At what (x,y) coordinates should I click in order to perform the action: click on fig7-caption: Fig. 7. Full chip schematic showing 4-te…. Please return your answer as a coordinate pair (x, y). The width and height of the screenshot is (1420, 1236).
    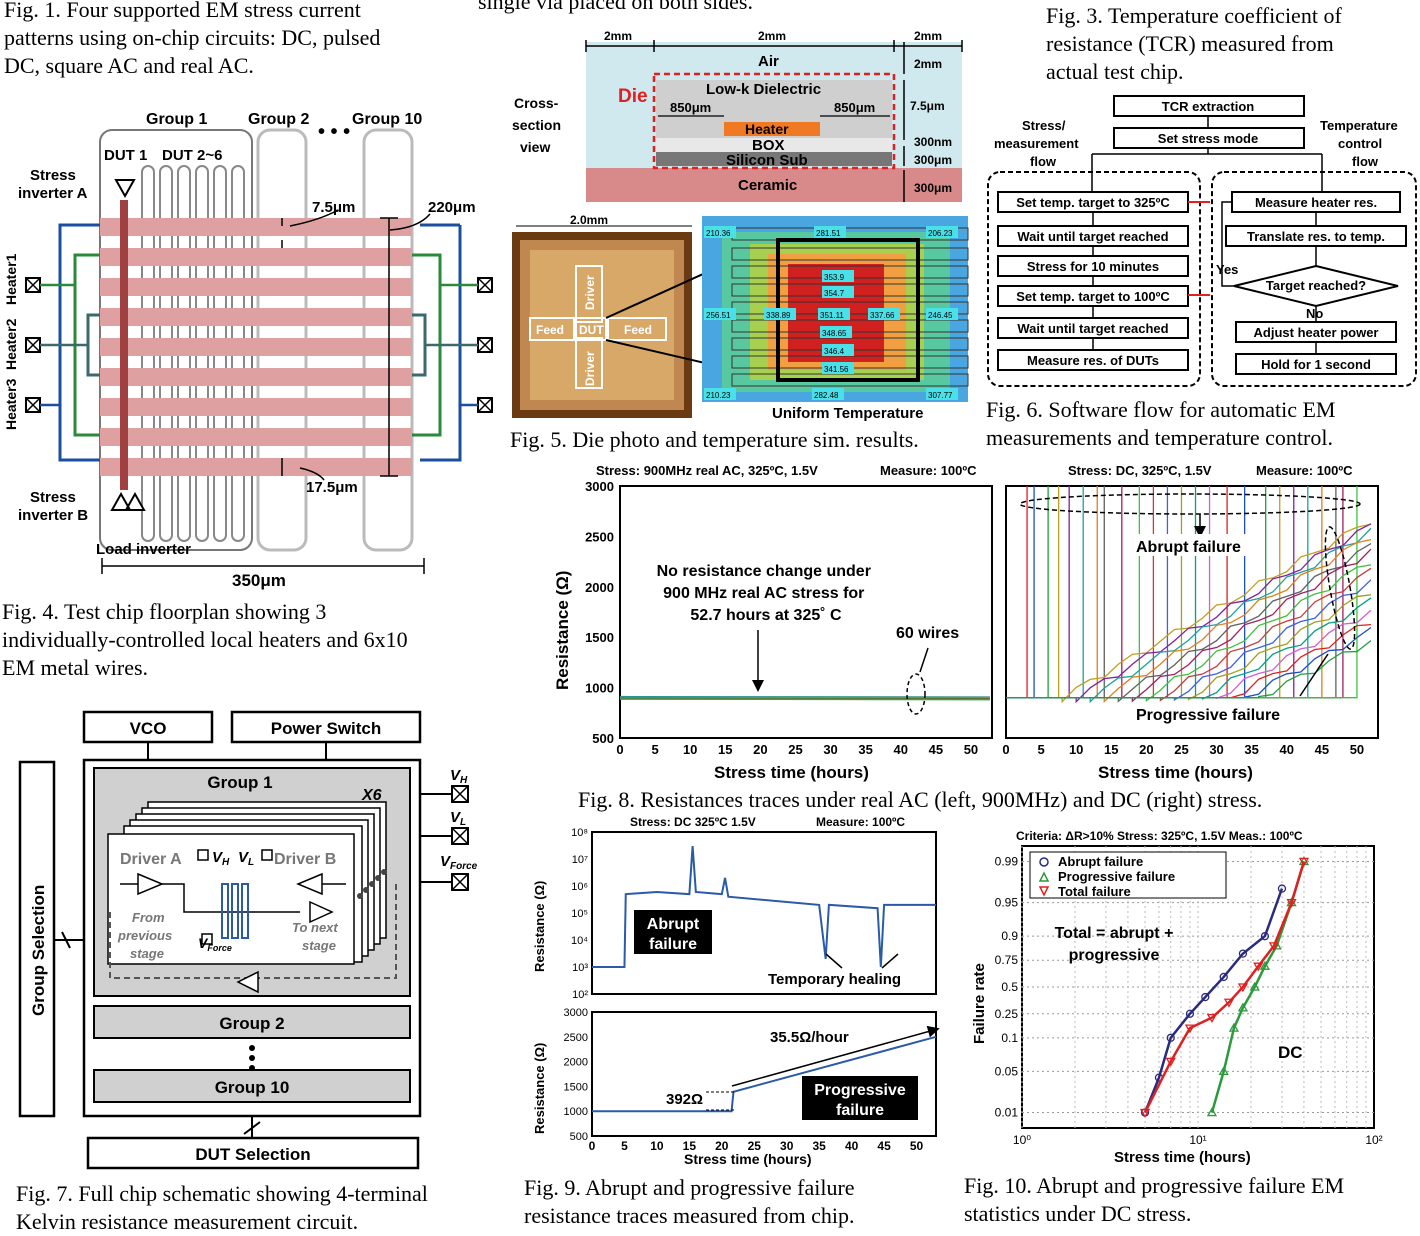
    Looking at the image, I should click on (222, 1207).